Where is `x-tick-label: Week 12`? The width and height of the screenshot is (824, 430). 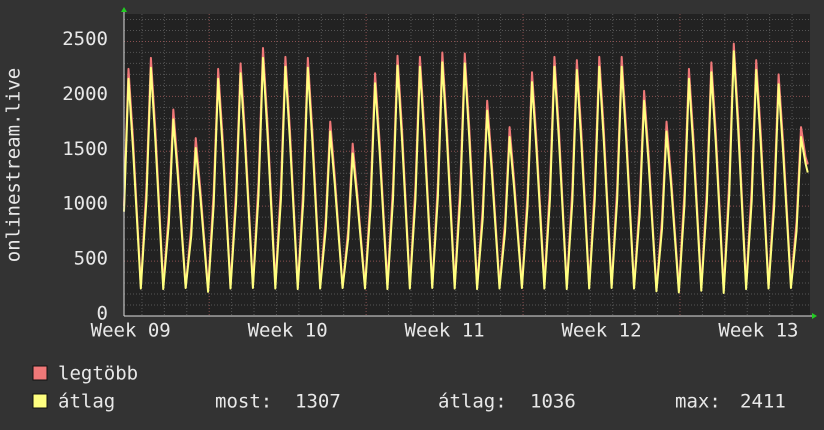
x-tick-label: Week 12 is located at coordinates (601, 331).